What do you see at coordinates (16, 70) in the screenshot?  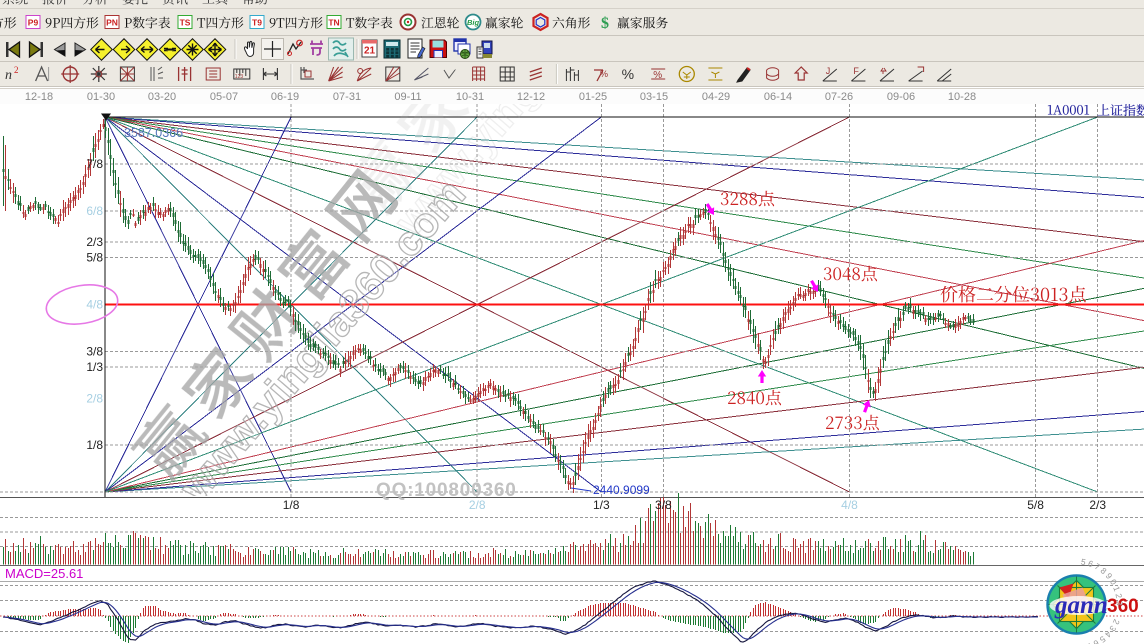 I see `svg-text: 2` at bounding box center [16, 70].